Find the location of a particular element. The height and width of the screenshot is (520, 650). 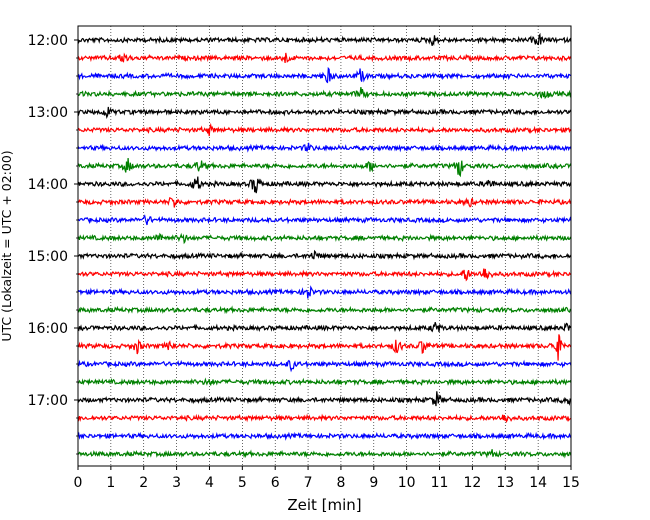

x-tick-label: 14 is located at coordinates (538, 483).